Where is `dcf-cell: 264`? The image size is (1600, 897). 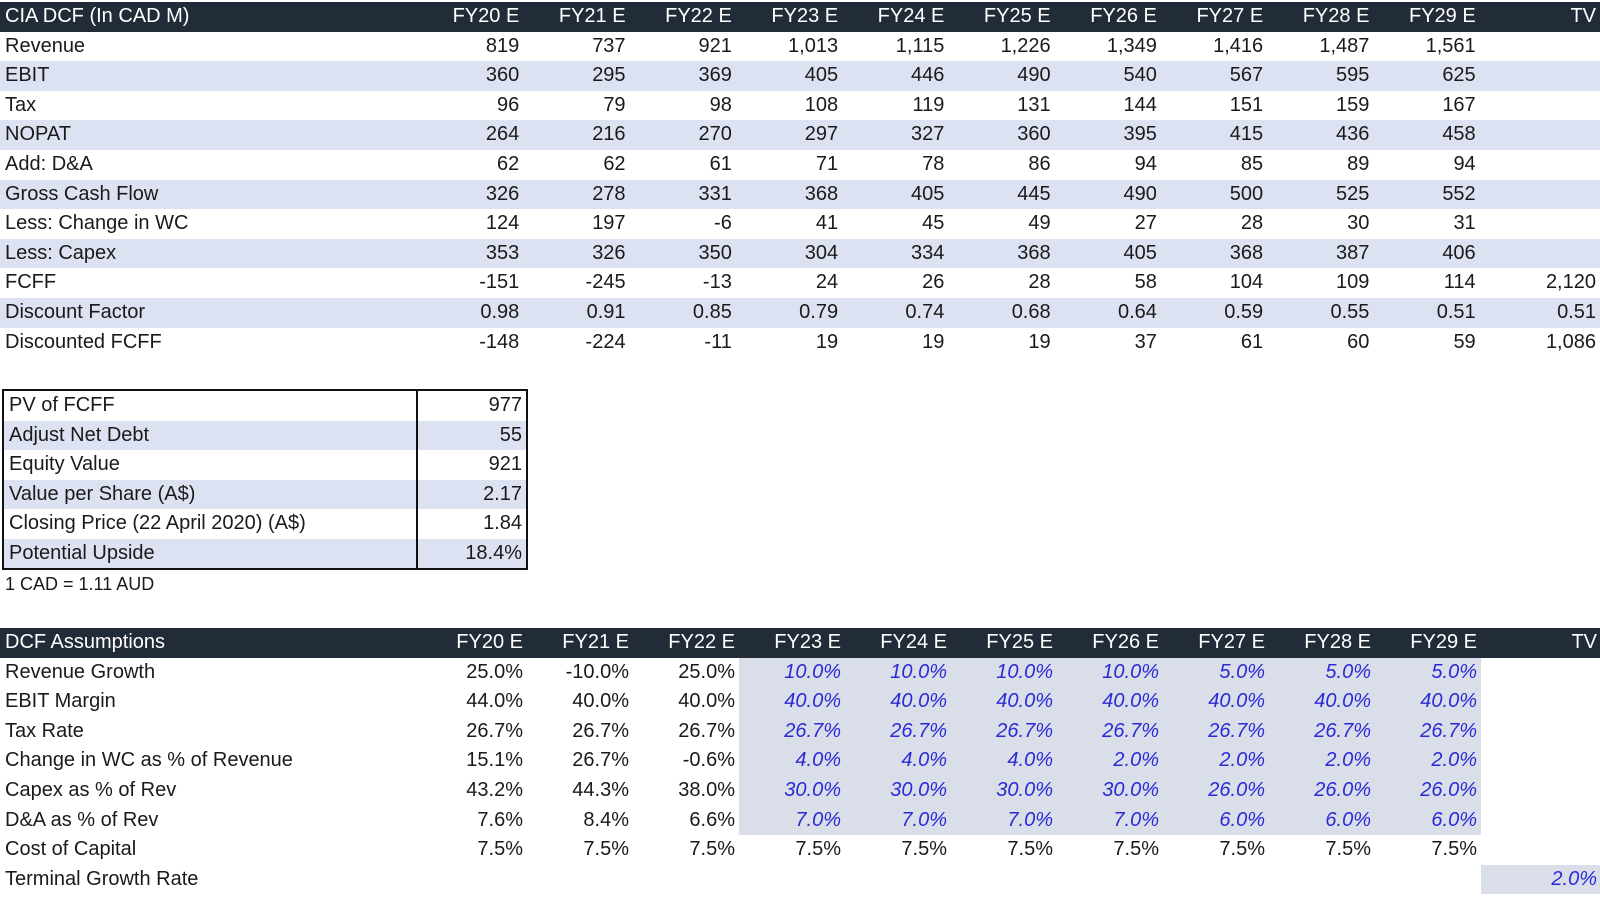 dcf-cell: 264 is located at coordinates (472, 135).